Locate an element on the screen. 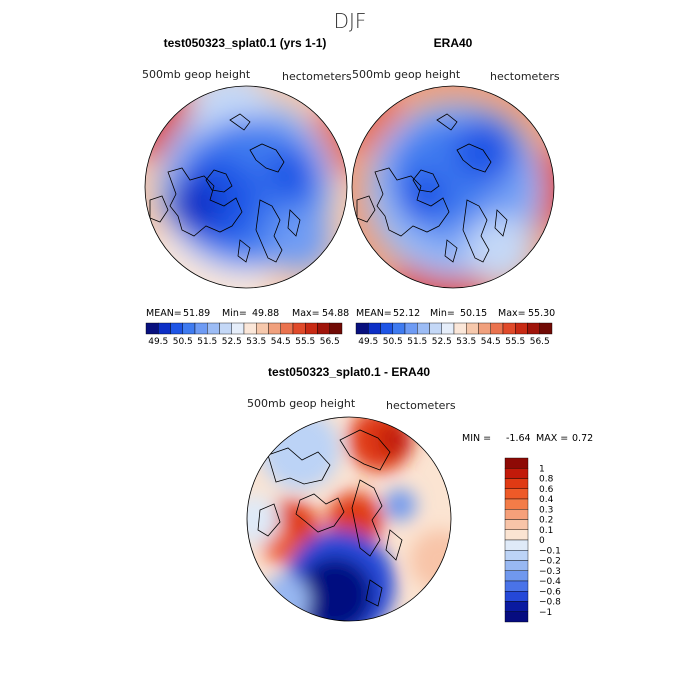  panel-difference-colorbar-tick: −0.6 is located at coordinates (550, 592).